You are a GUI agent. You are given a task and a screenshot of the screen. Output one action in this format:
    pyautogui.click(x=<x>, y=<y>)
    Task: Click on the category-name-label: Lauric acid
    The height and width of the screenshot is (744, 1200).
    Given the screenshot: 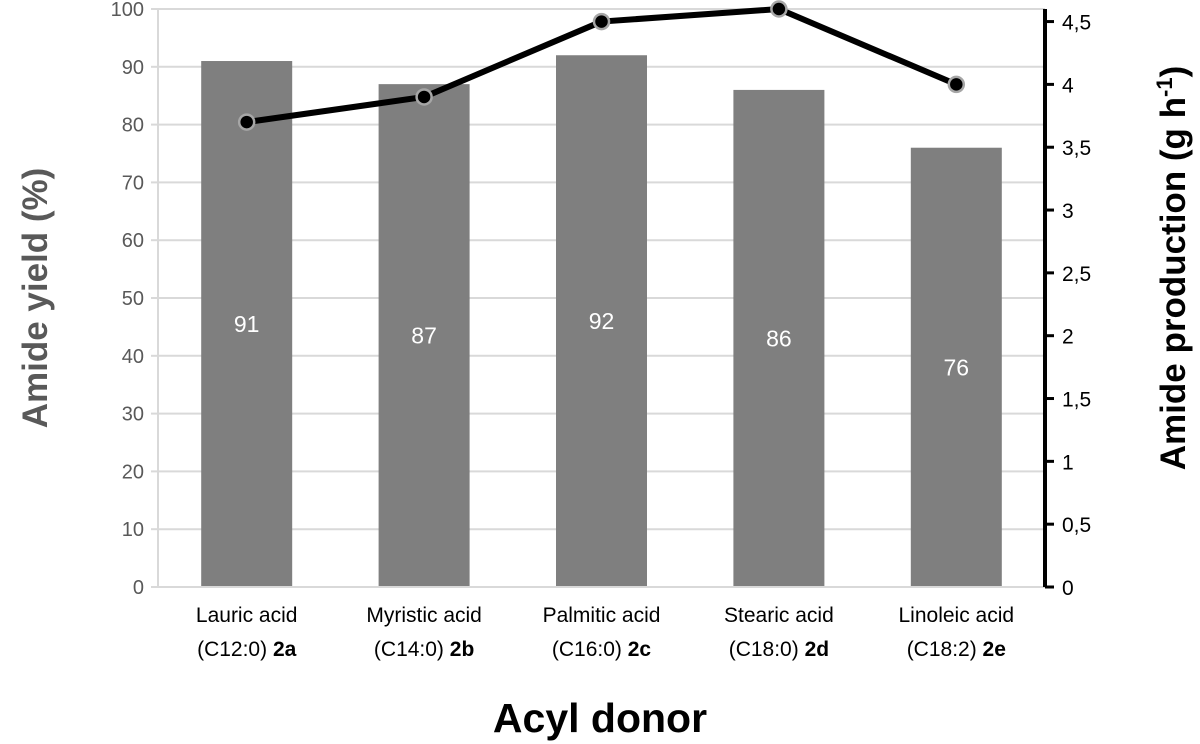 What is the action you would take?
    pyautogui.click(x=247, y=615)
    